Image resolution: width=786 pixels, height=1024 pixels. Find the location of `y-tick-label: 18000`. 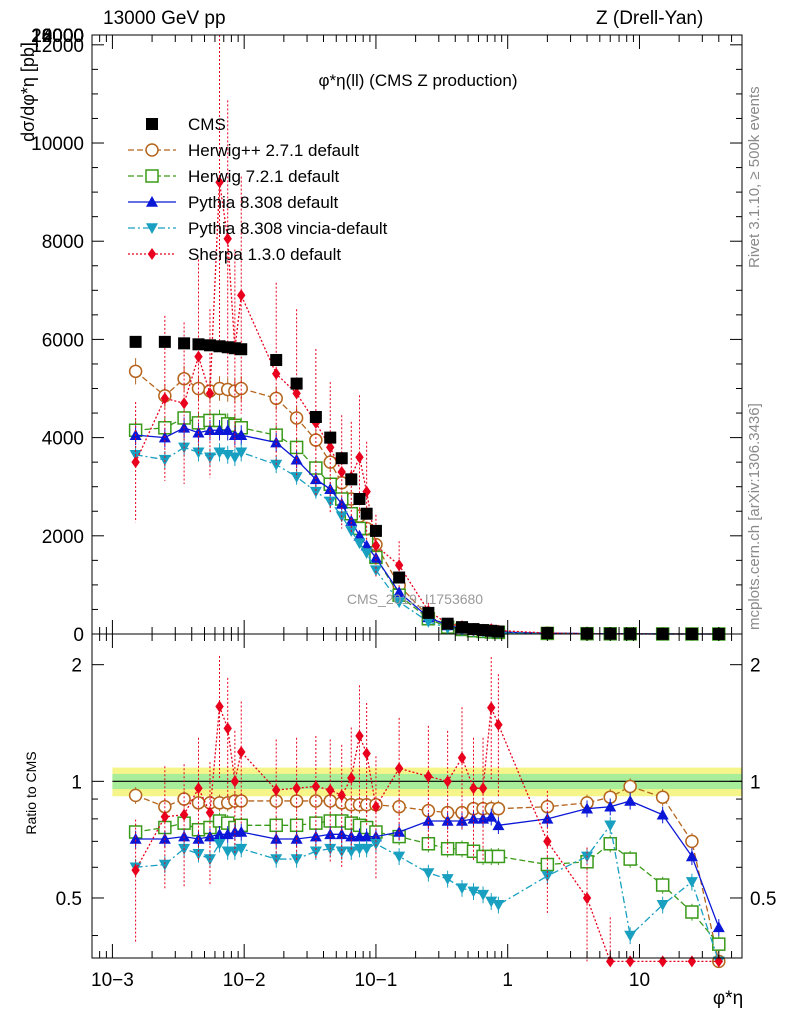

y-tick-label: 18000 is located at coordinates (57, 36).